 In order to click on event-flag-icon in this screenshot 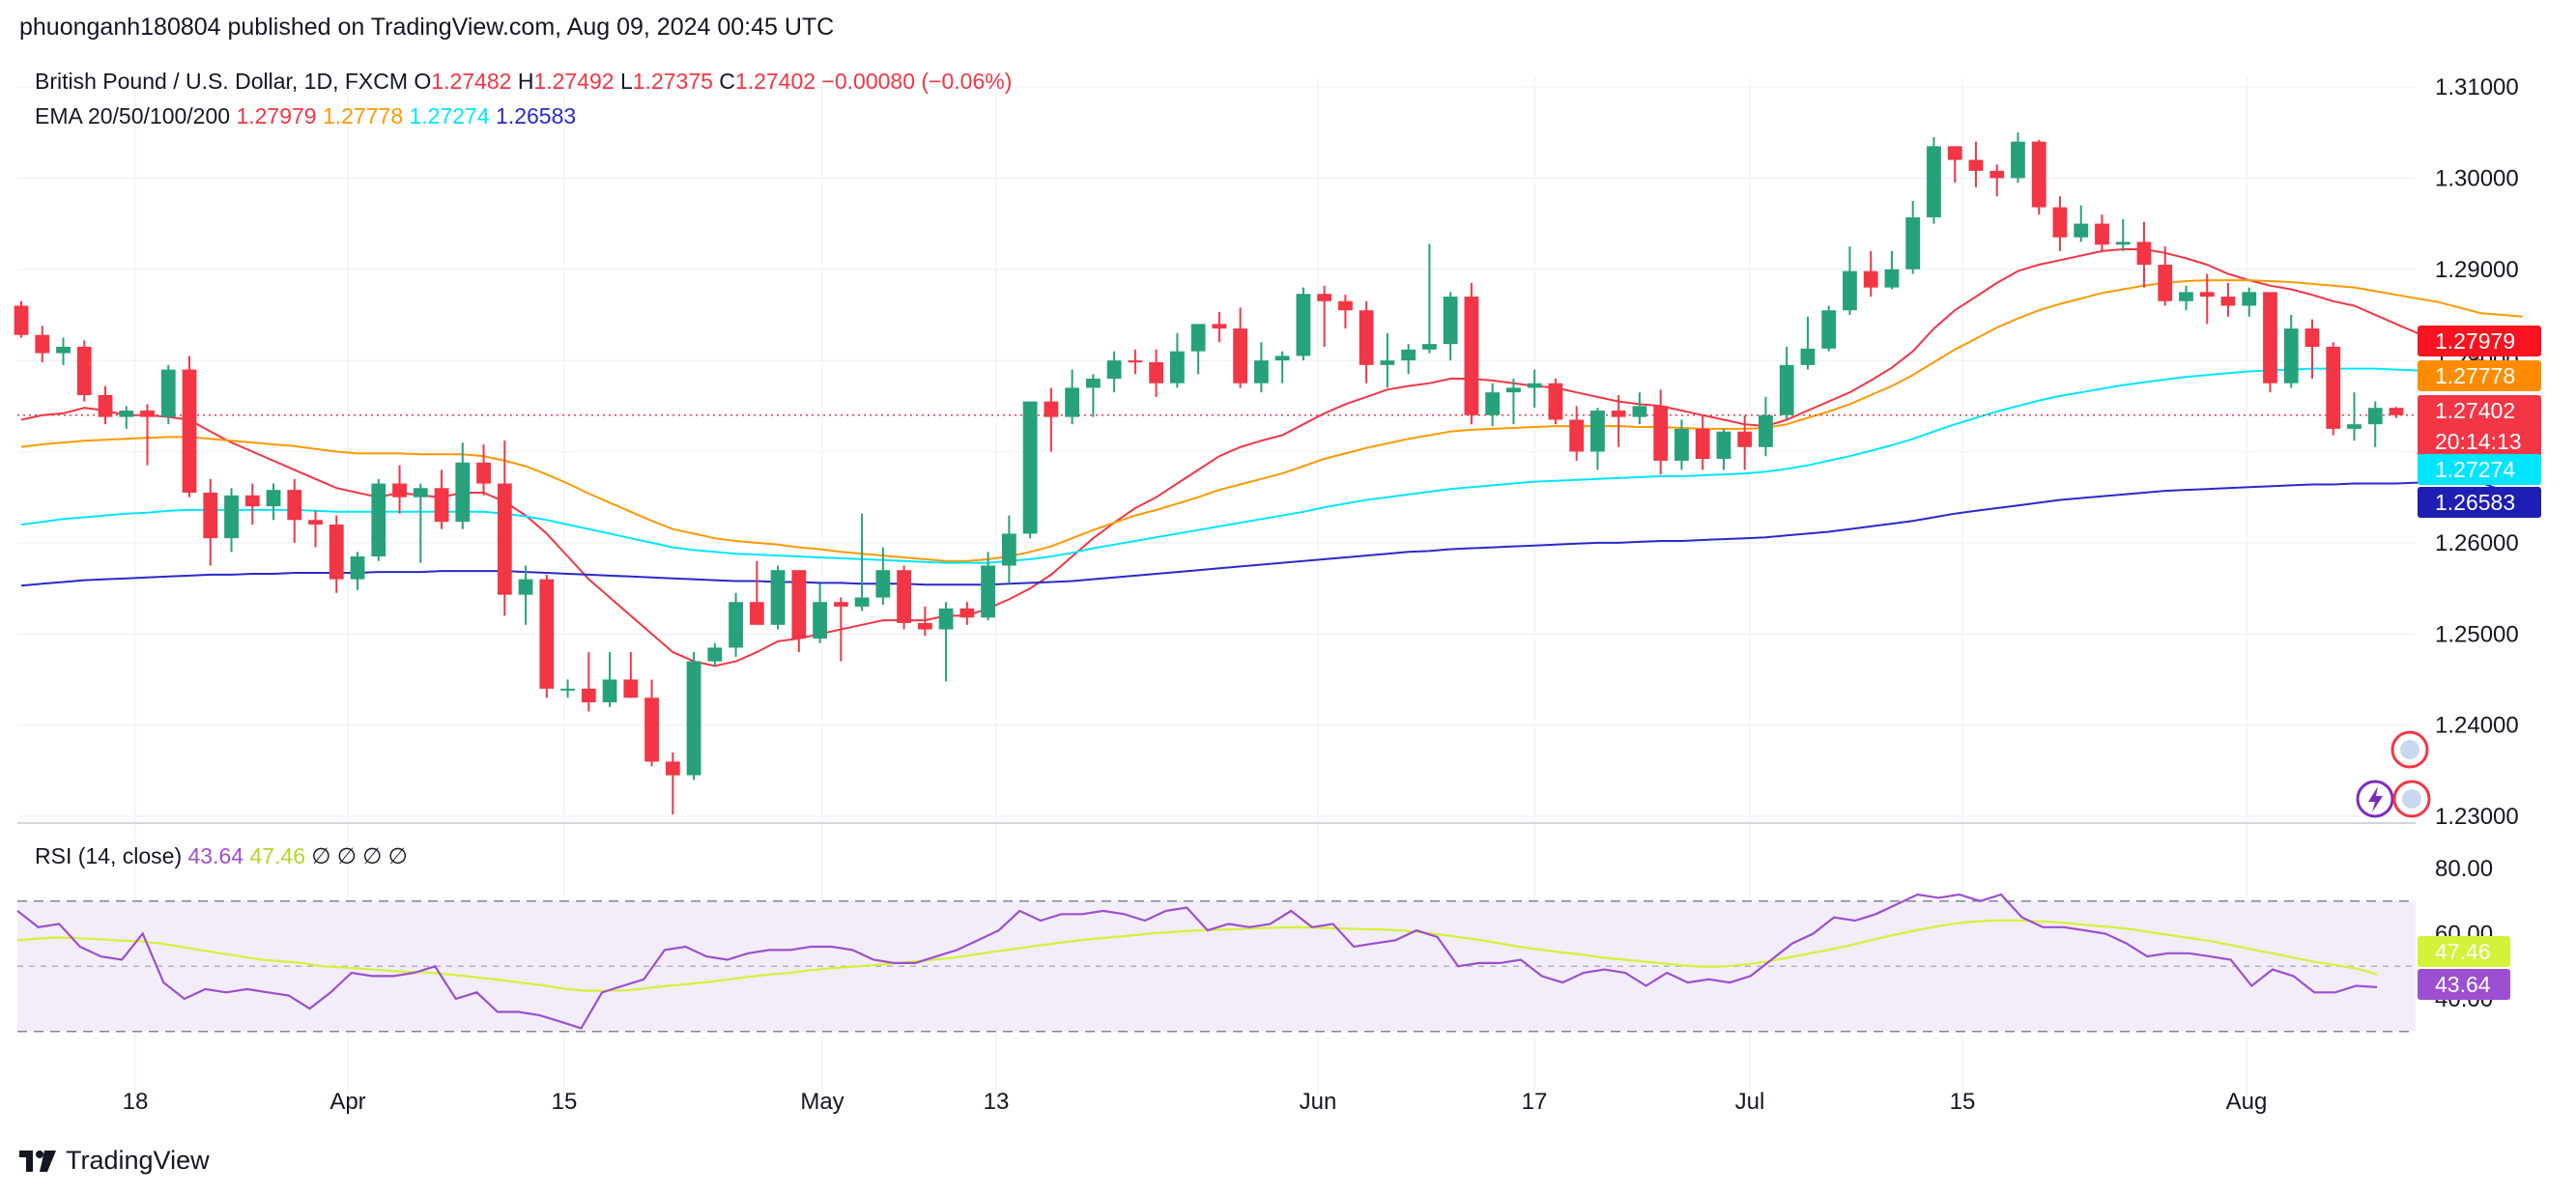, I will do `click(2412, 799)`.